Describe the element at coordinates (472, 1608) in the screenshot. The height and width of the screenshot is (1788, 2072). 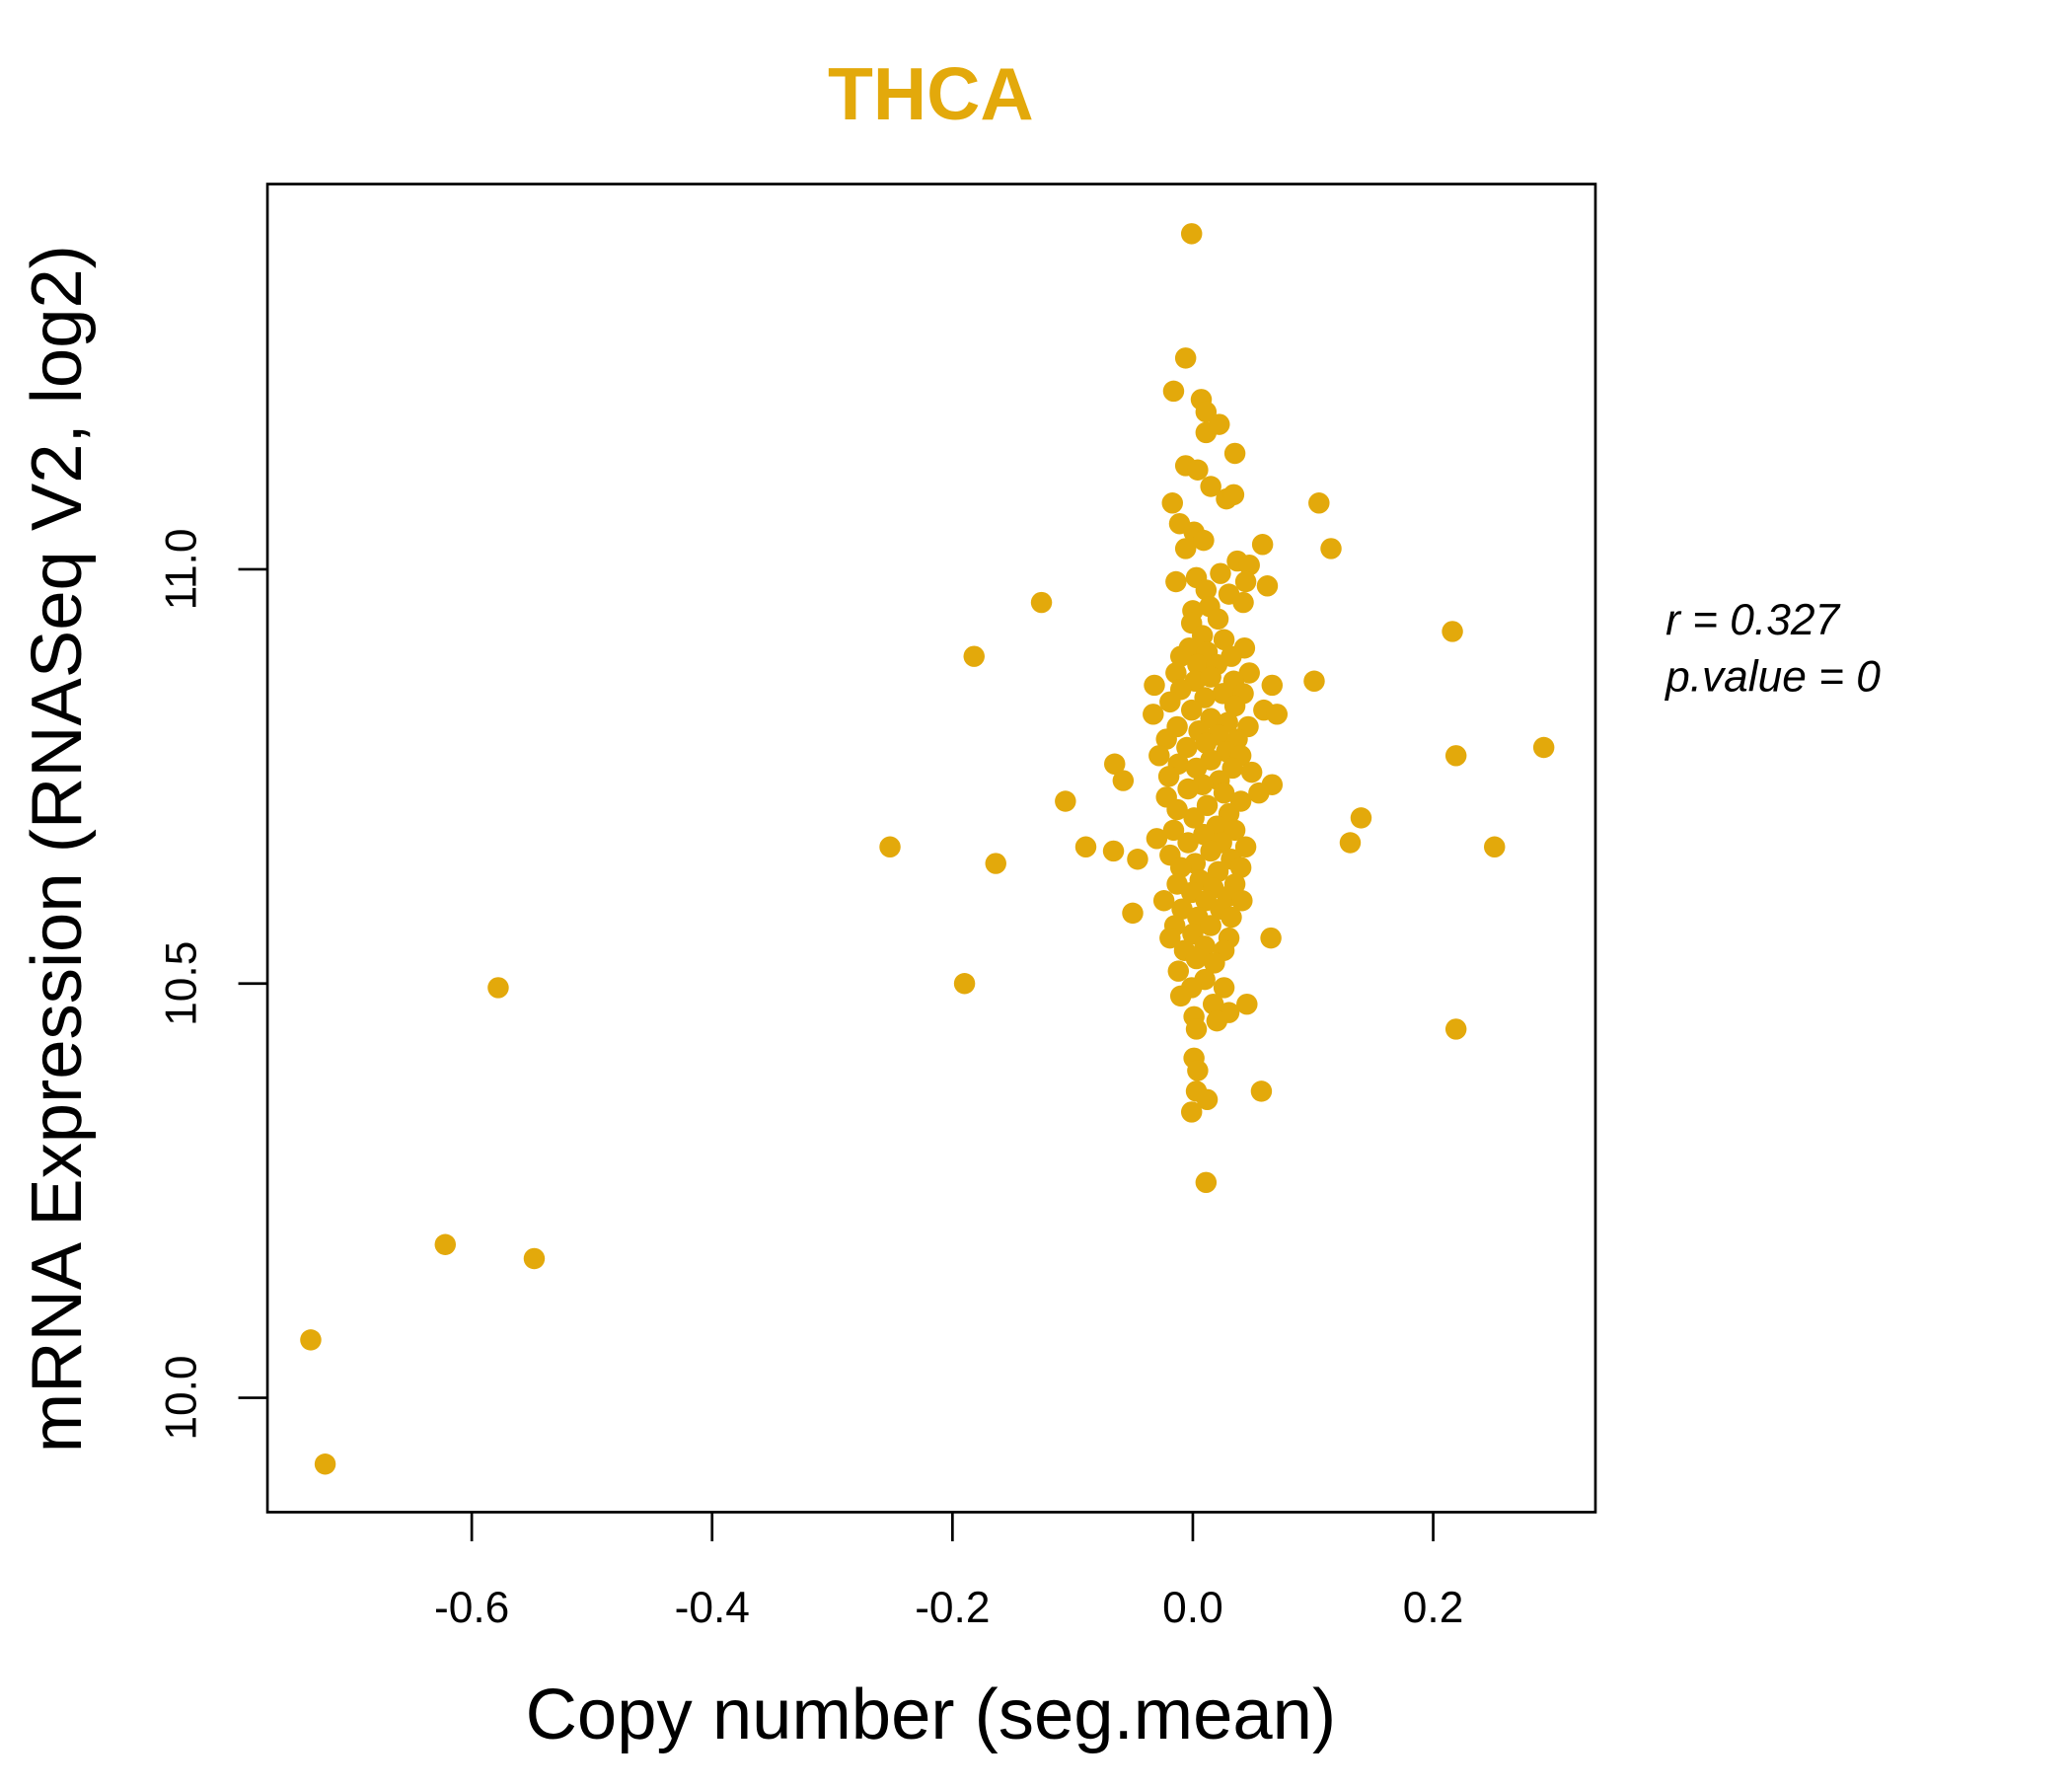
I see `x-tick-label: -0.6` at that location.